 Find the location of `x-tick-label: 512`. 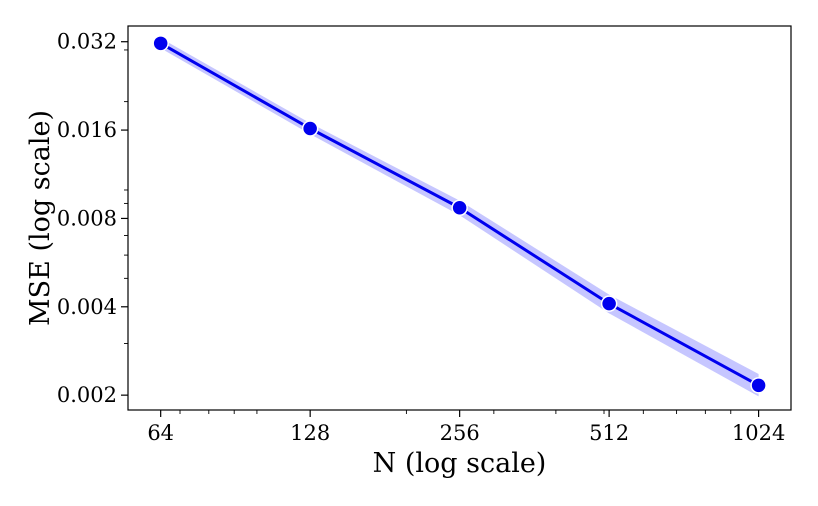

x-tick-label: 512 is located at coordinates (609, 433).